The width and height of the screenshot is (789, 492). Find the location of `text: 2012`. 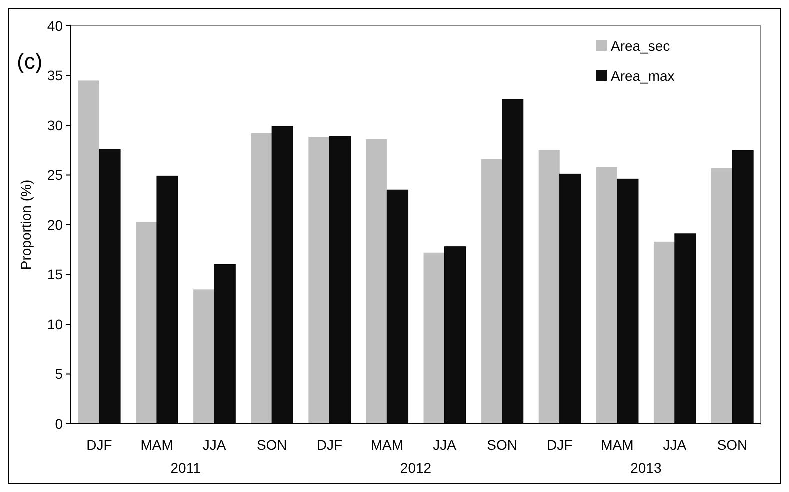

text: 2012 is located at coordinates (416, 468).